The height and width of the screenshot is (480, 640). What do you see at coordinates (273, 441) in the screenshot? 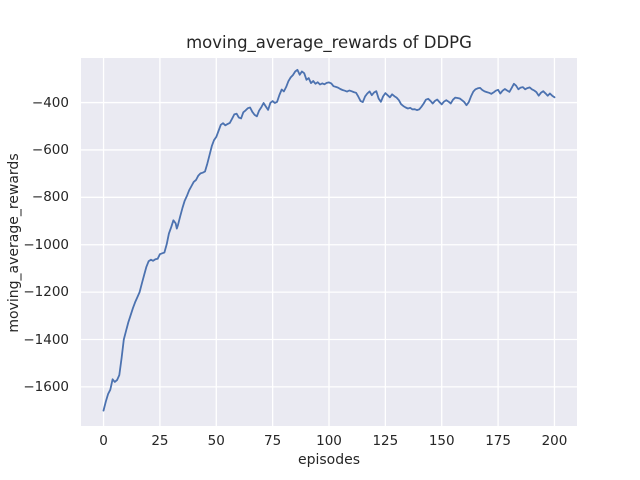
I see `x-tick-label: 75` at bounding box center [273, 441].